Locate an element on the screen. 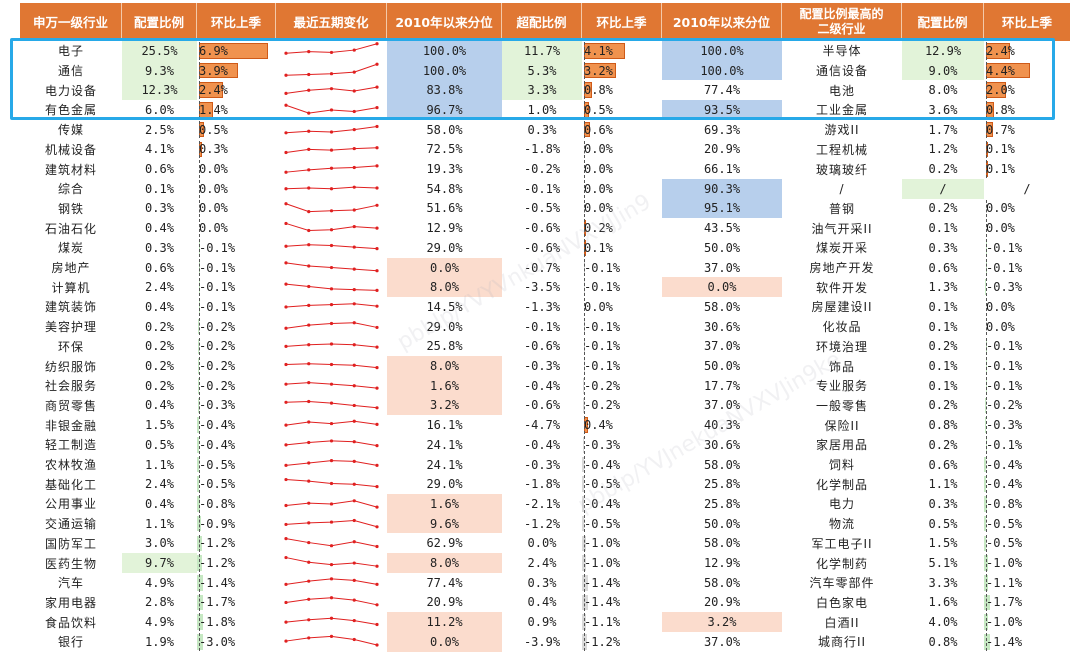 The width and height of the screenshot is (1080, 652). overweight-value: -1.8% is located at coordinates (542, 149).